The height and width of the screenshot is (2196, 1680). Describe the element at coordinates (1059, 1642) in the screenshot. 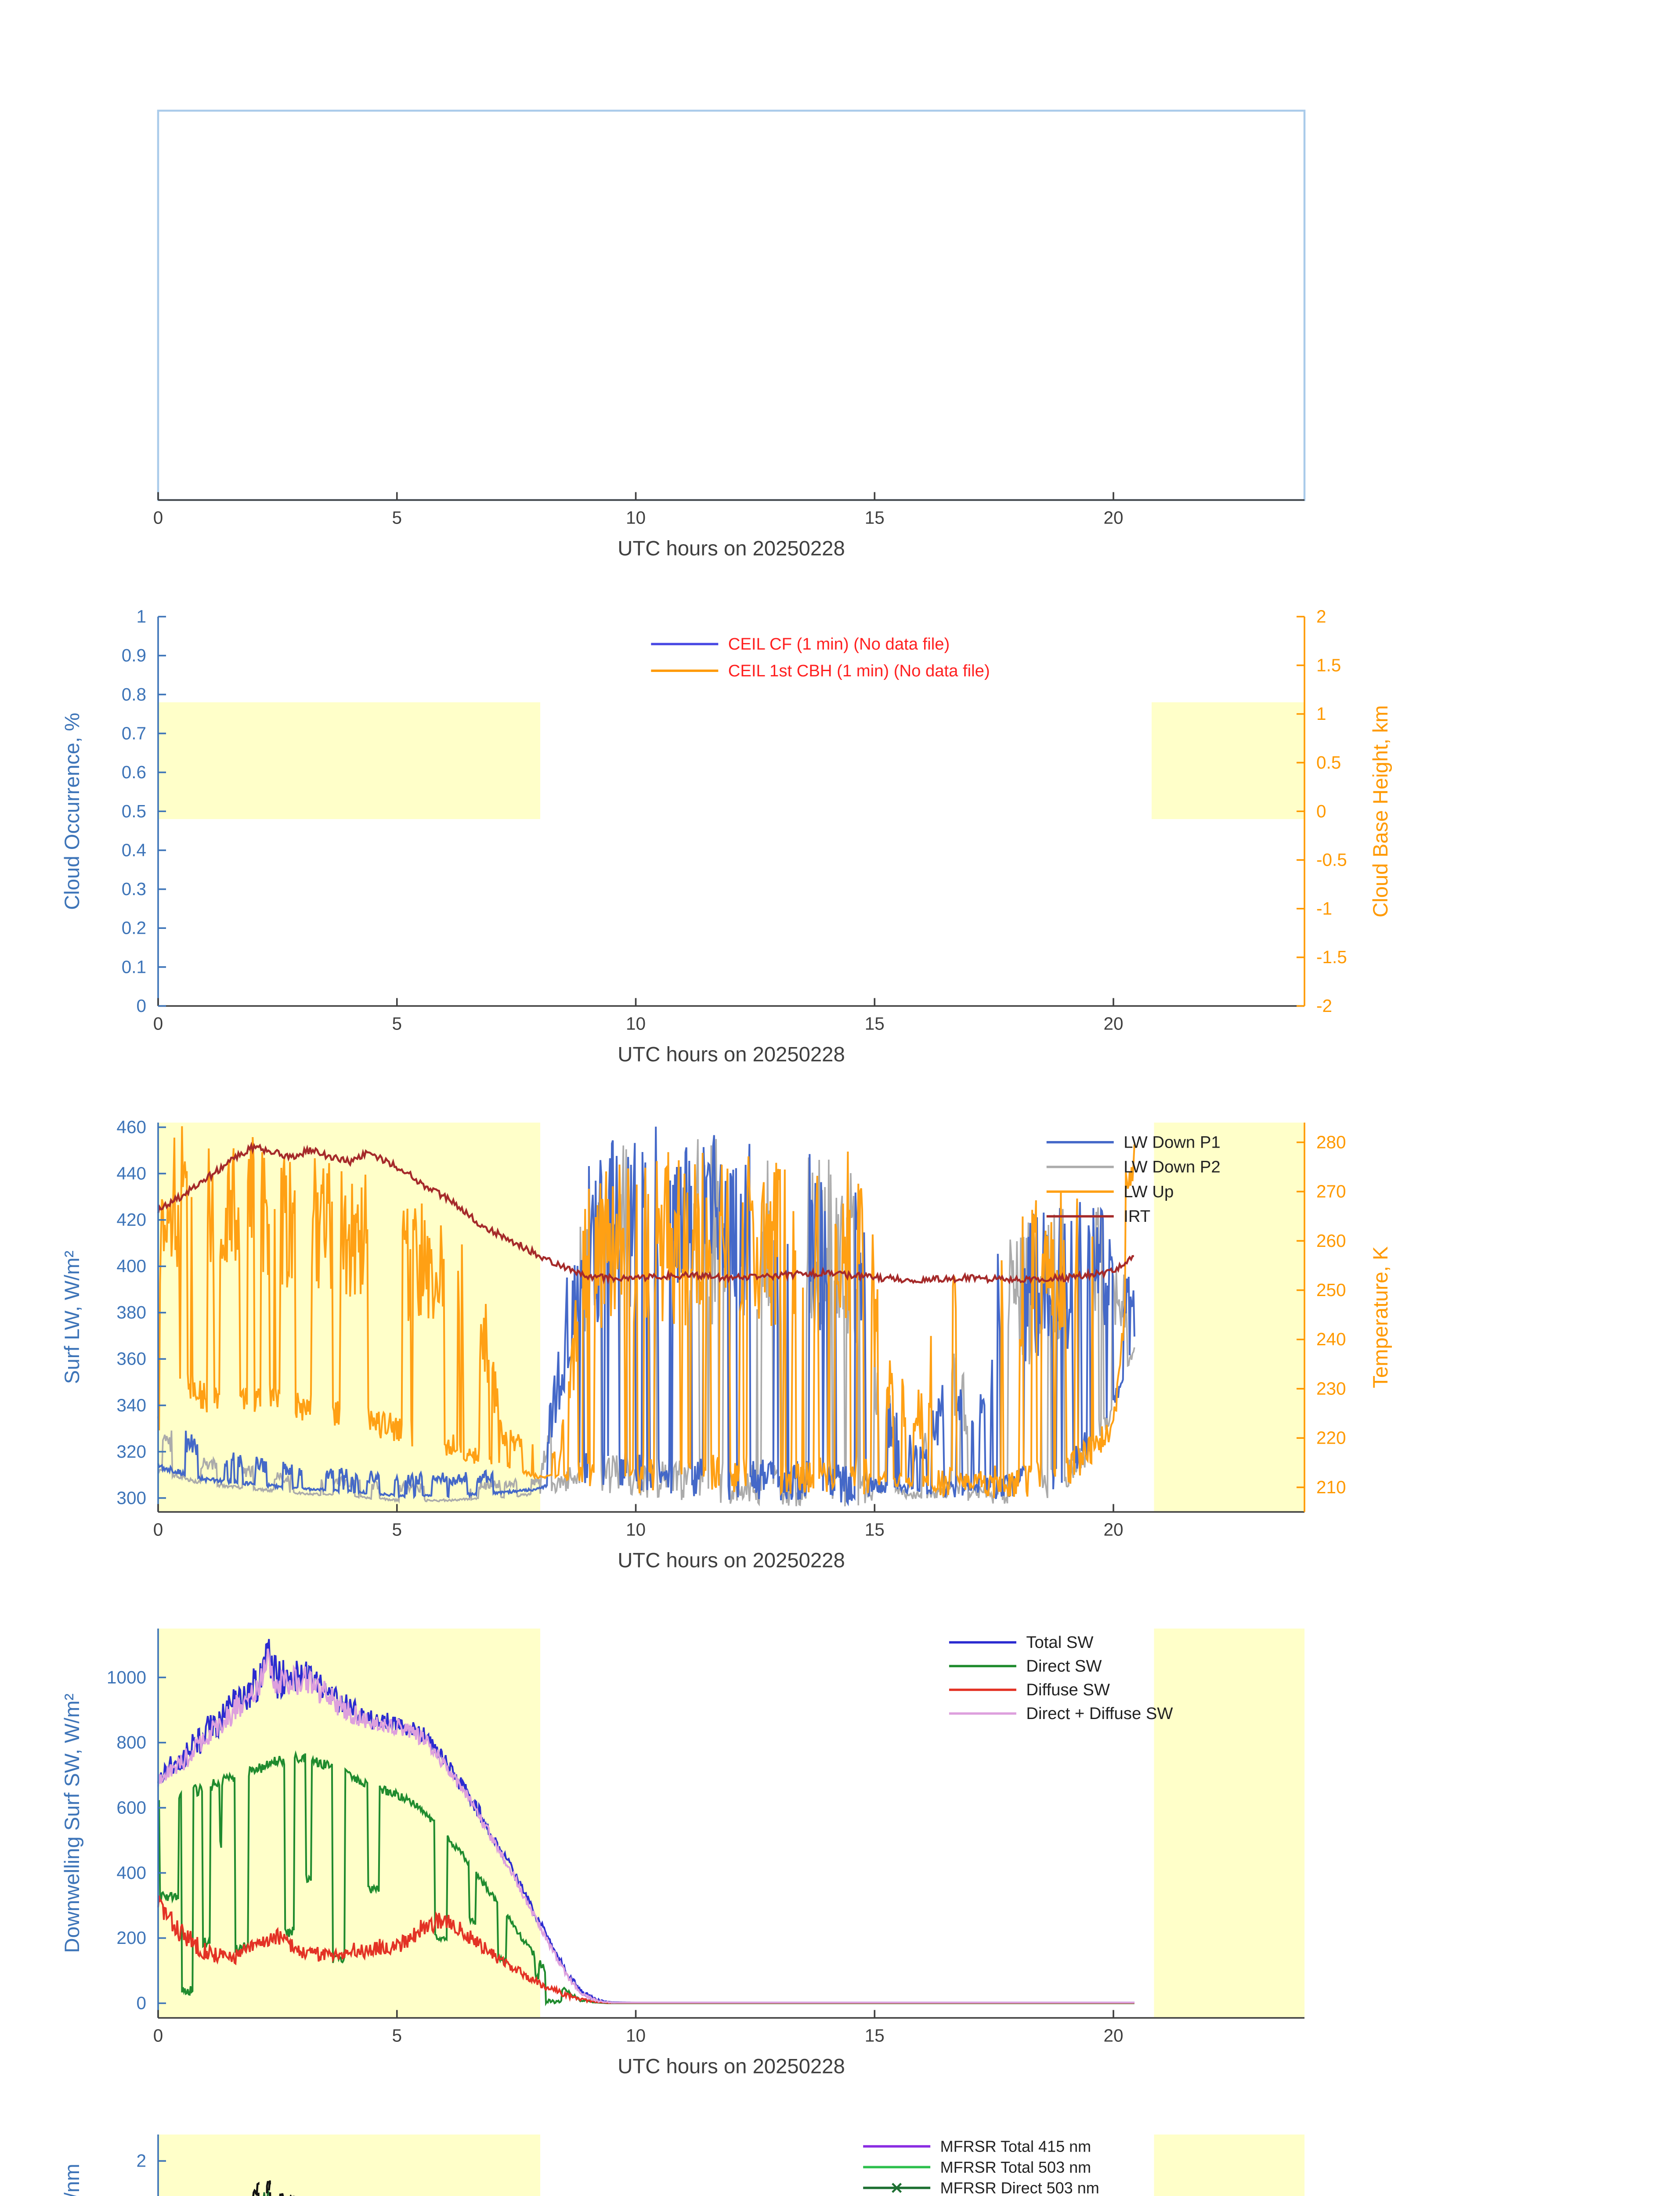

I see `legend-label: Total SW` at that location.